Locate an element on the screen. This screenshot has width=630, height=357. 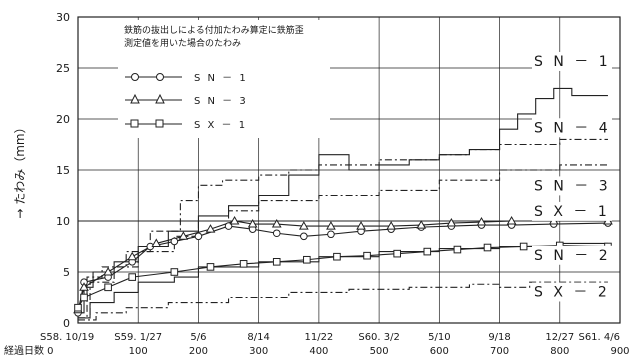
x-day-tick-label: 900 is located at coordinates (619, 351).